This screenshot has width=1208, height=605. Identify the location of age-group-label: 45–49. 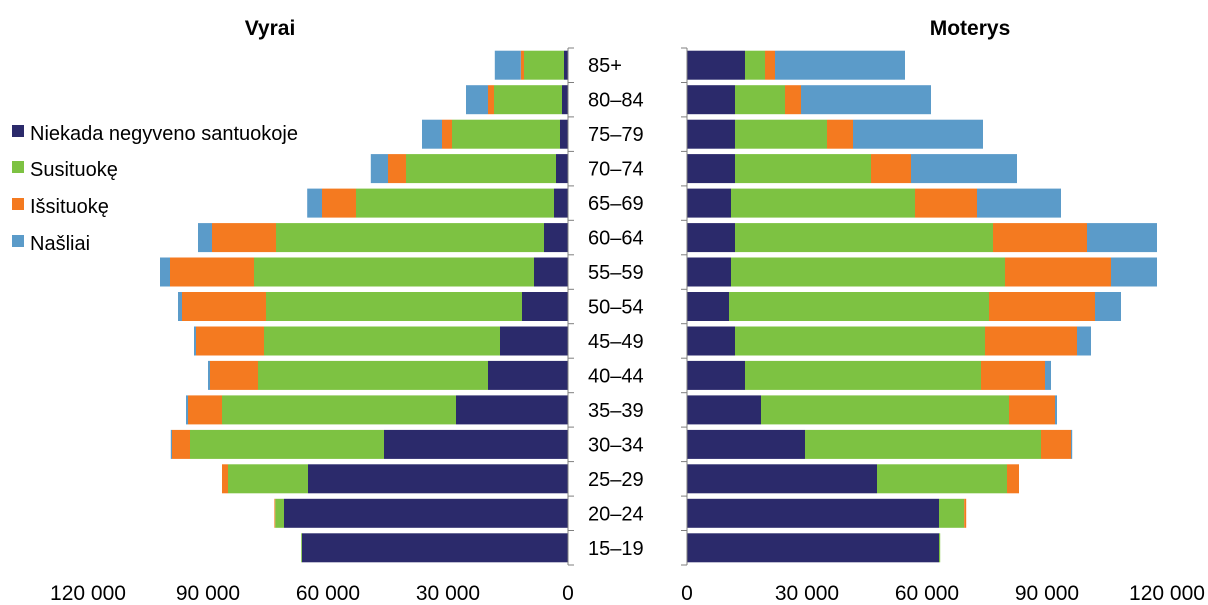
(616, 342).